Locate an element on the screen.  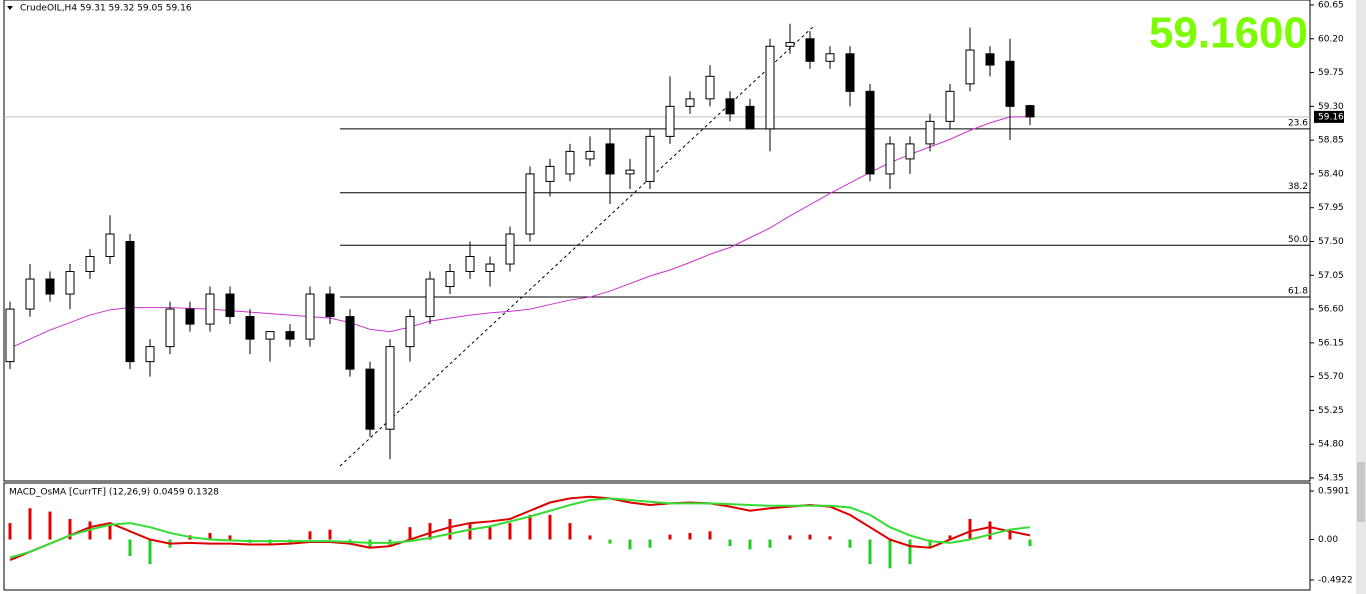
y-tick-label: 59.75 is located at coordinates (1331, 73).